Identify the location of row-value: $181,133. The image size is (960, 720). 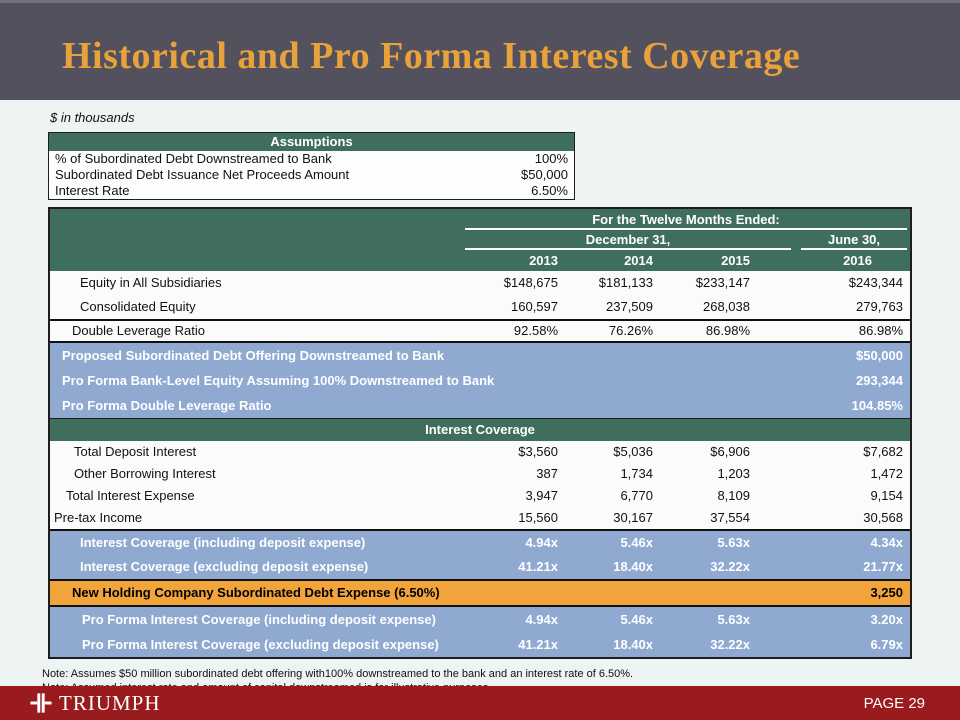
(625, 282).